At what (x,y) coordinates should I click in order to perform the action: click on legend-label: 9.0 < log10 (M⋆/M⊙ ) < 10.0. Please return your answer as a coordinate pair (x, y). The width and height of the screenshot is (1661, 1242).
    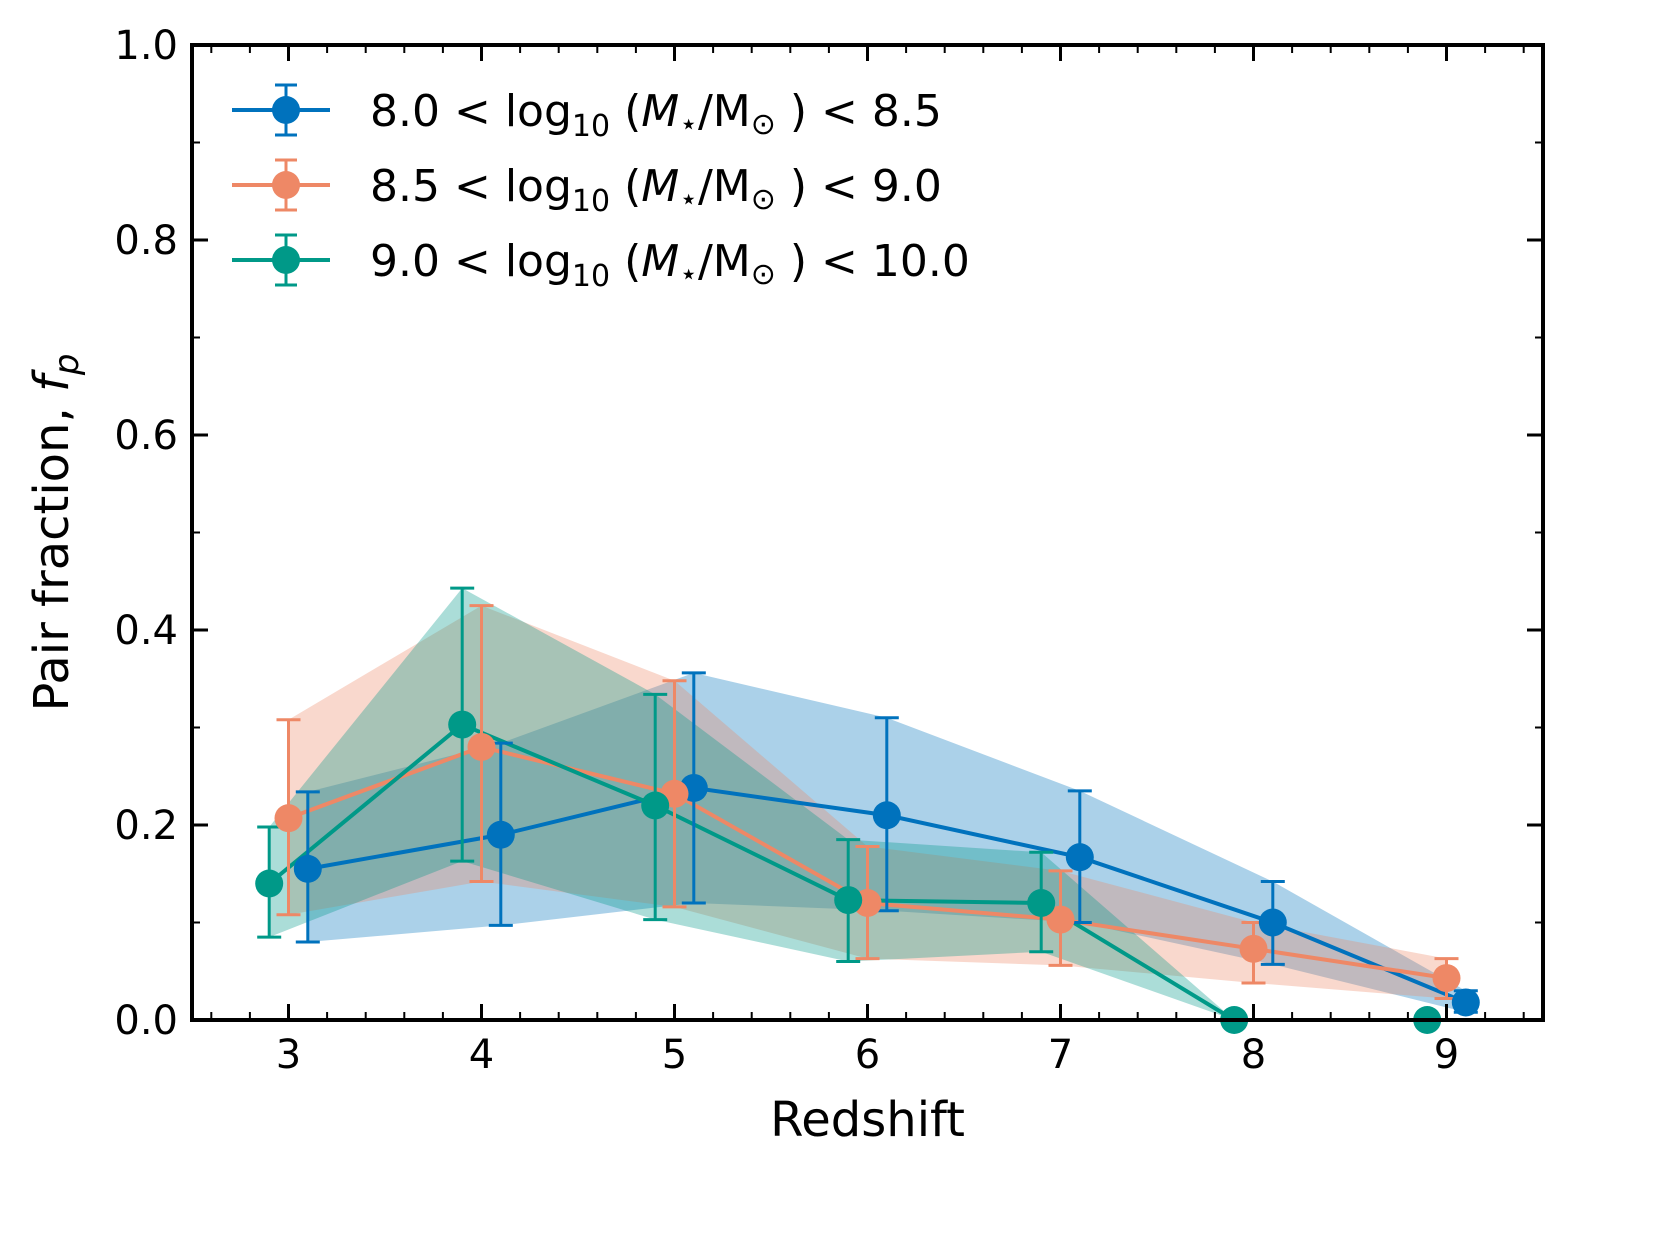
    Looking at the image, I should click on (670, 265).